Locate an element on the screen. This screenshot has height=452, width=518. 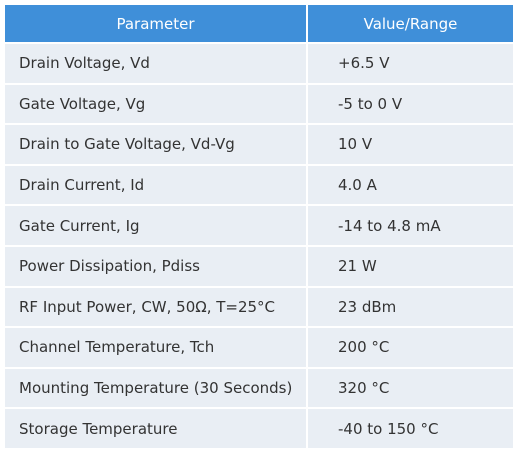
table-row: Mounting Temperature (30 Seconds) 320 °C is located at coordinates (259, 388).